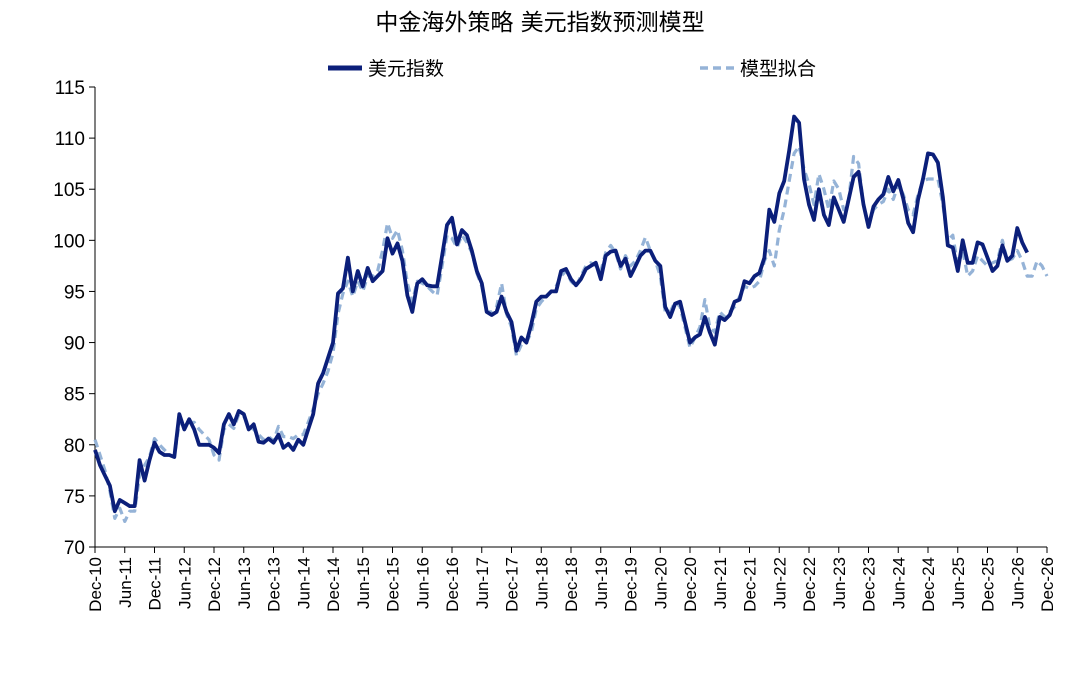 The width and height of the screenshot is (1080, 679). Describe the element at coordinates (898, 583) in the screenshot. I see `x-tick-label: Jun-24` at that location.